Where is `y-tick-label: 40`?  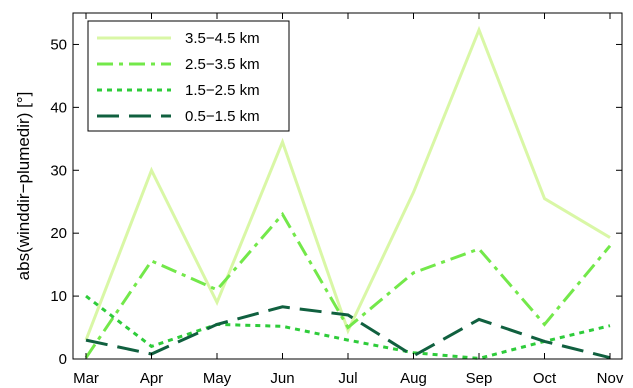
y-tick-label: 40 is located at coordinates (58, 107).